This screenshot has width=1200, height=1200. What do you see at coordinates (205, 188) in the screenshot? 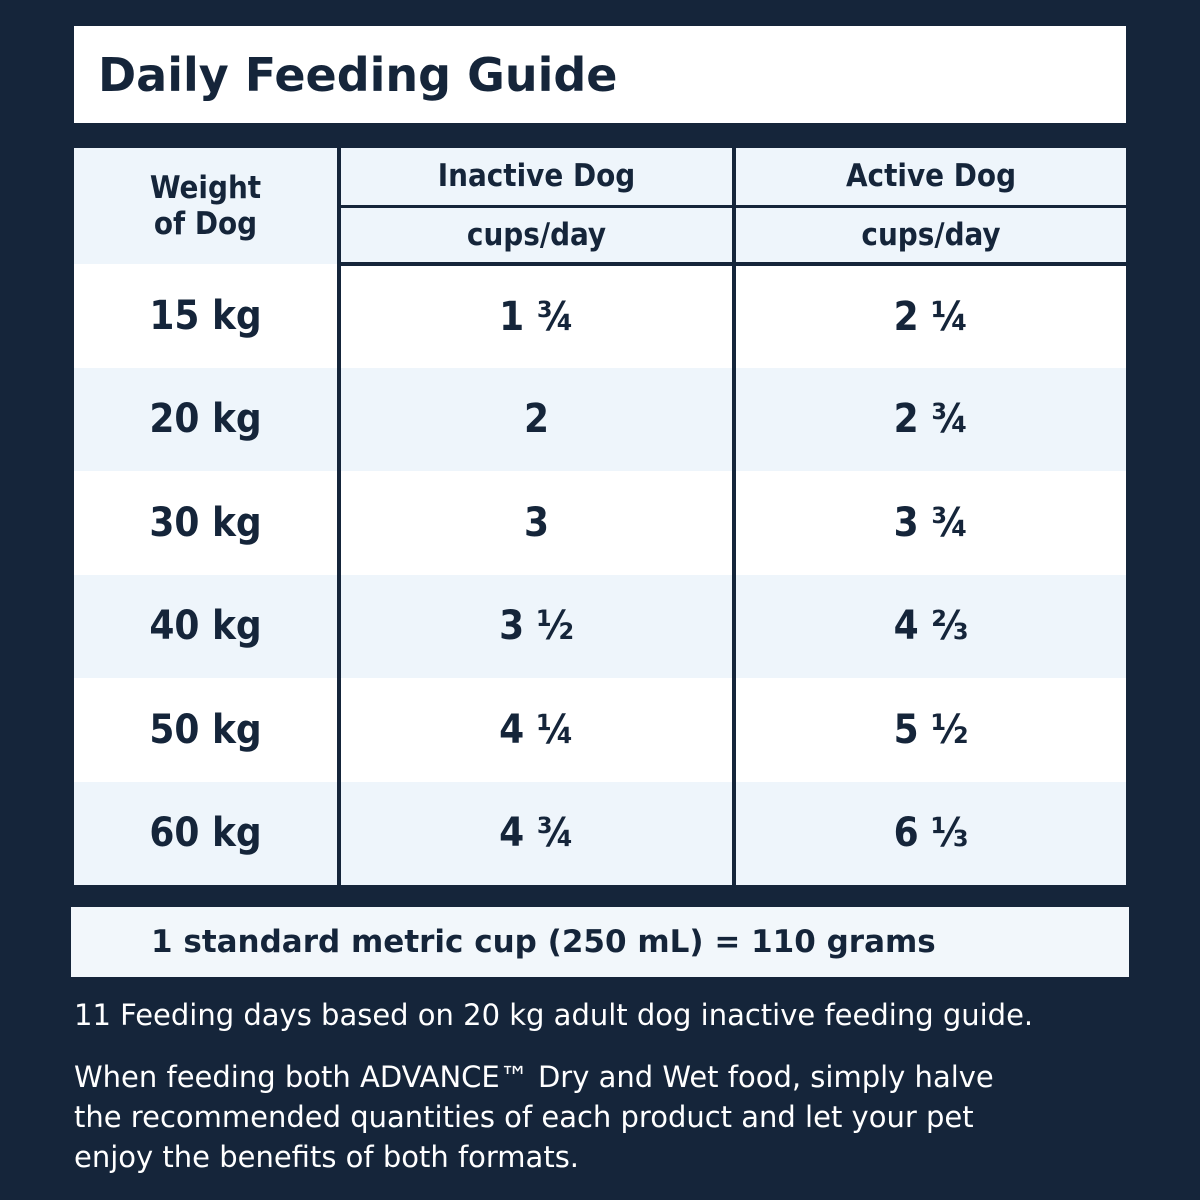
I see `weight-header-line1: Weight` at bounding box center [205, 188].